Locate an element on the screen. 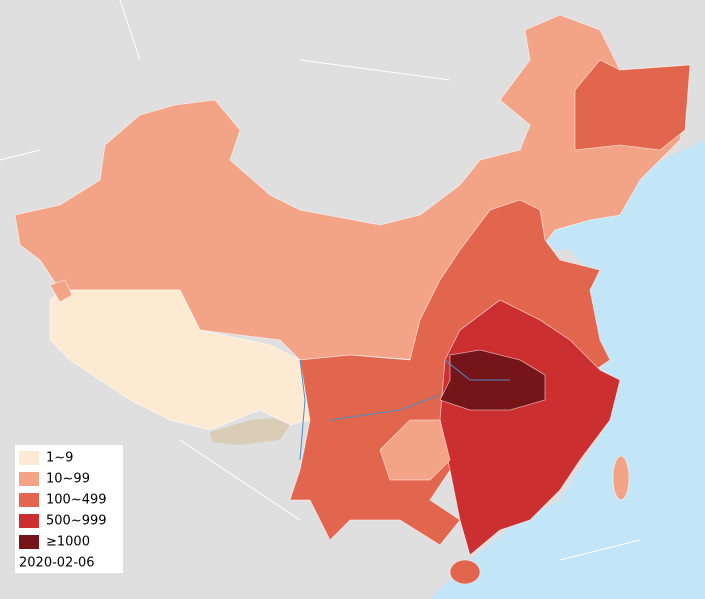 Image resolution: width=705 pixels, height=599 pixels. legend-label: 100~499 is located at coordinates (76, 500).